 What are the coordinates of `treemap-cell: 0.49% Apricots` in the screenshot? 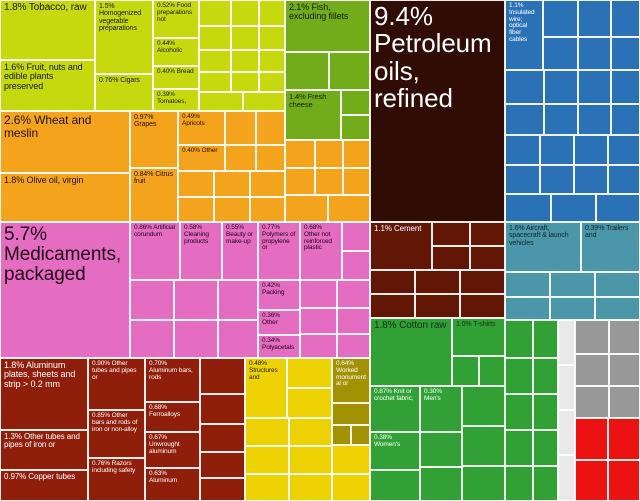 It's located at (201, 128).